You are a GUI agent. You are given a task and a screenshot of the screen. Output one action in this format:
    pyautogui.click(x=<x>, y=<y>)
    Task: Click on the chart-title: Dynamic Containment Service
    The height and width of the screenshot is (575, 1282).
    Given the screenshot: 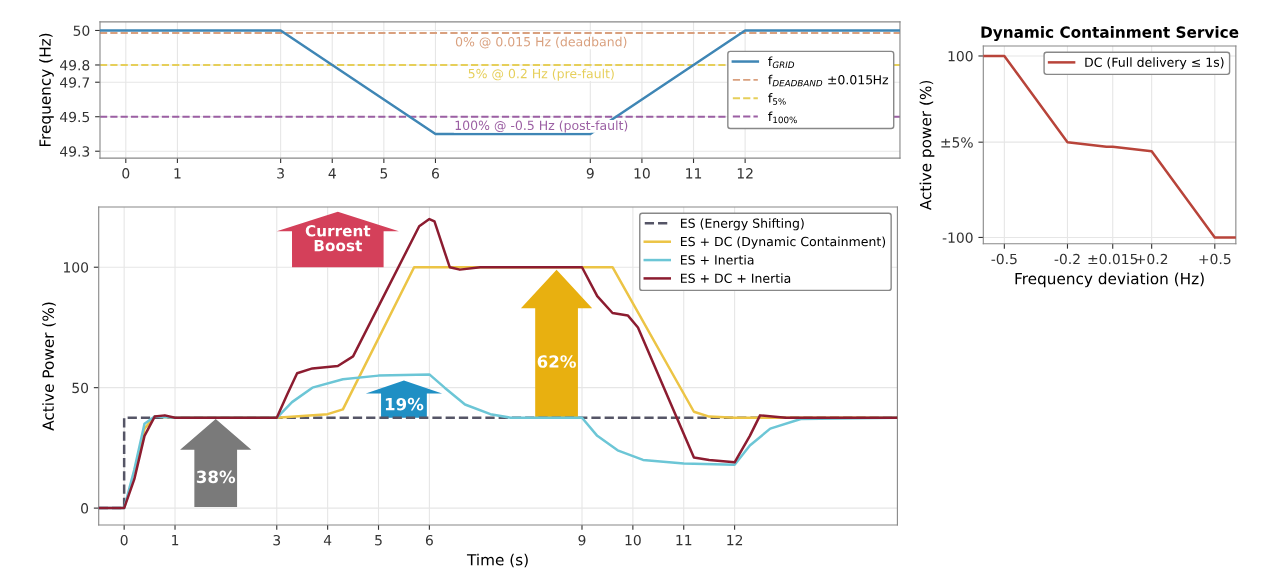 What is the action you would take?
    pyautogui.click(x=1110, y=33)
    